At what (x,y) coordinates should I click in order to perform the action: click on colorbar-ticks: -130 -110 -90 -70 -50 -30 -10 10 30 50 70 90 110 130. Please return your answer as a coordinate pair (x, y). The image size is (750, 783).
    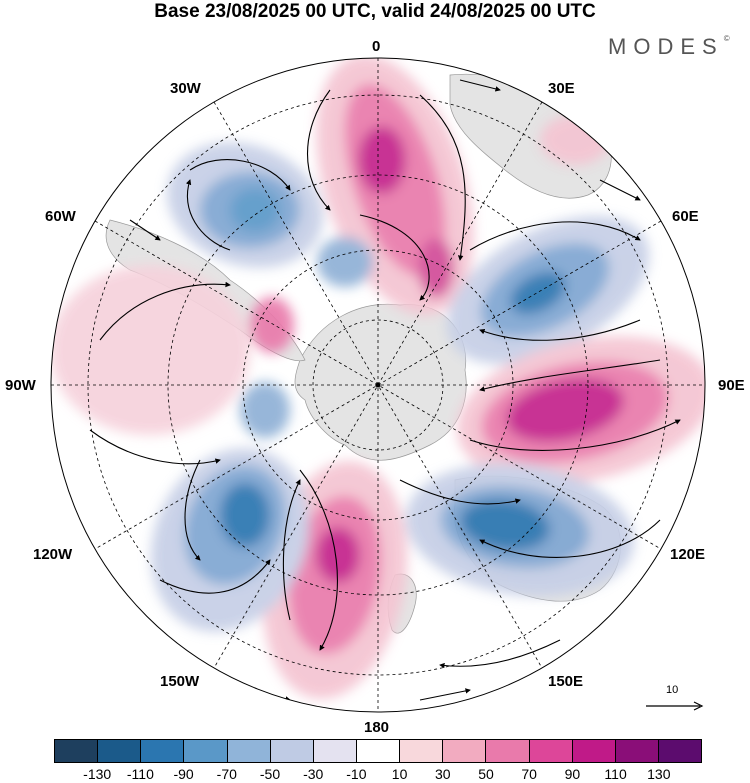
    Looking at the image, I should click on (375, 774).